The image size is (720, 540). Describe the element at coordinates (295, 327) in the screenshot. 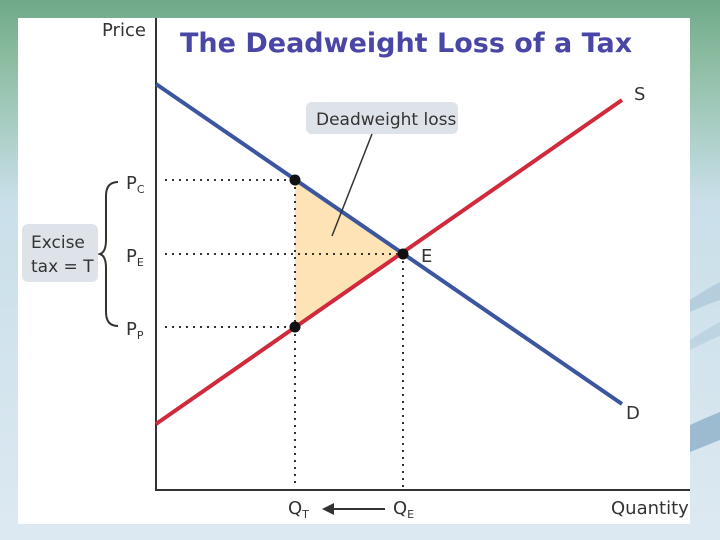

I see `producer-price-point` at that location.